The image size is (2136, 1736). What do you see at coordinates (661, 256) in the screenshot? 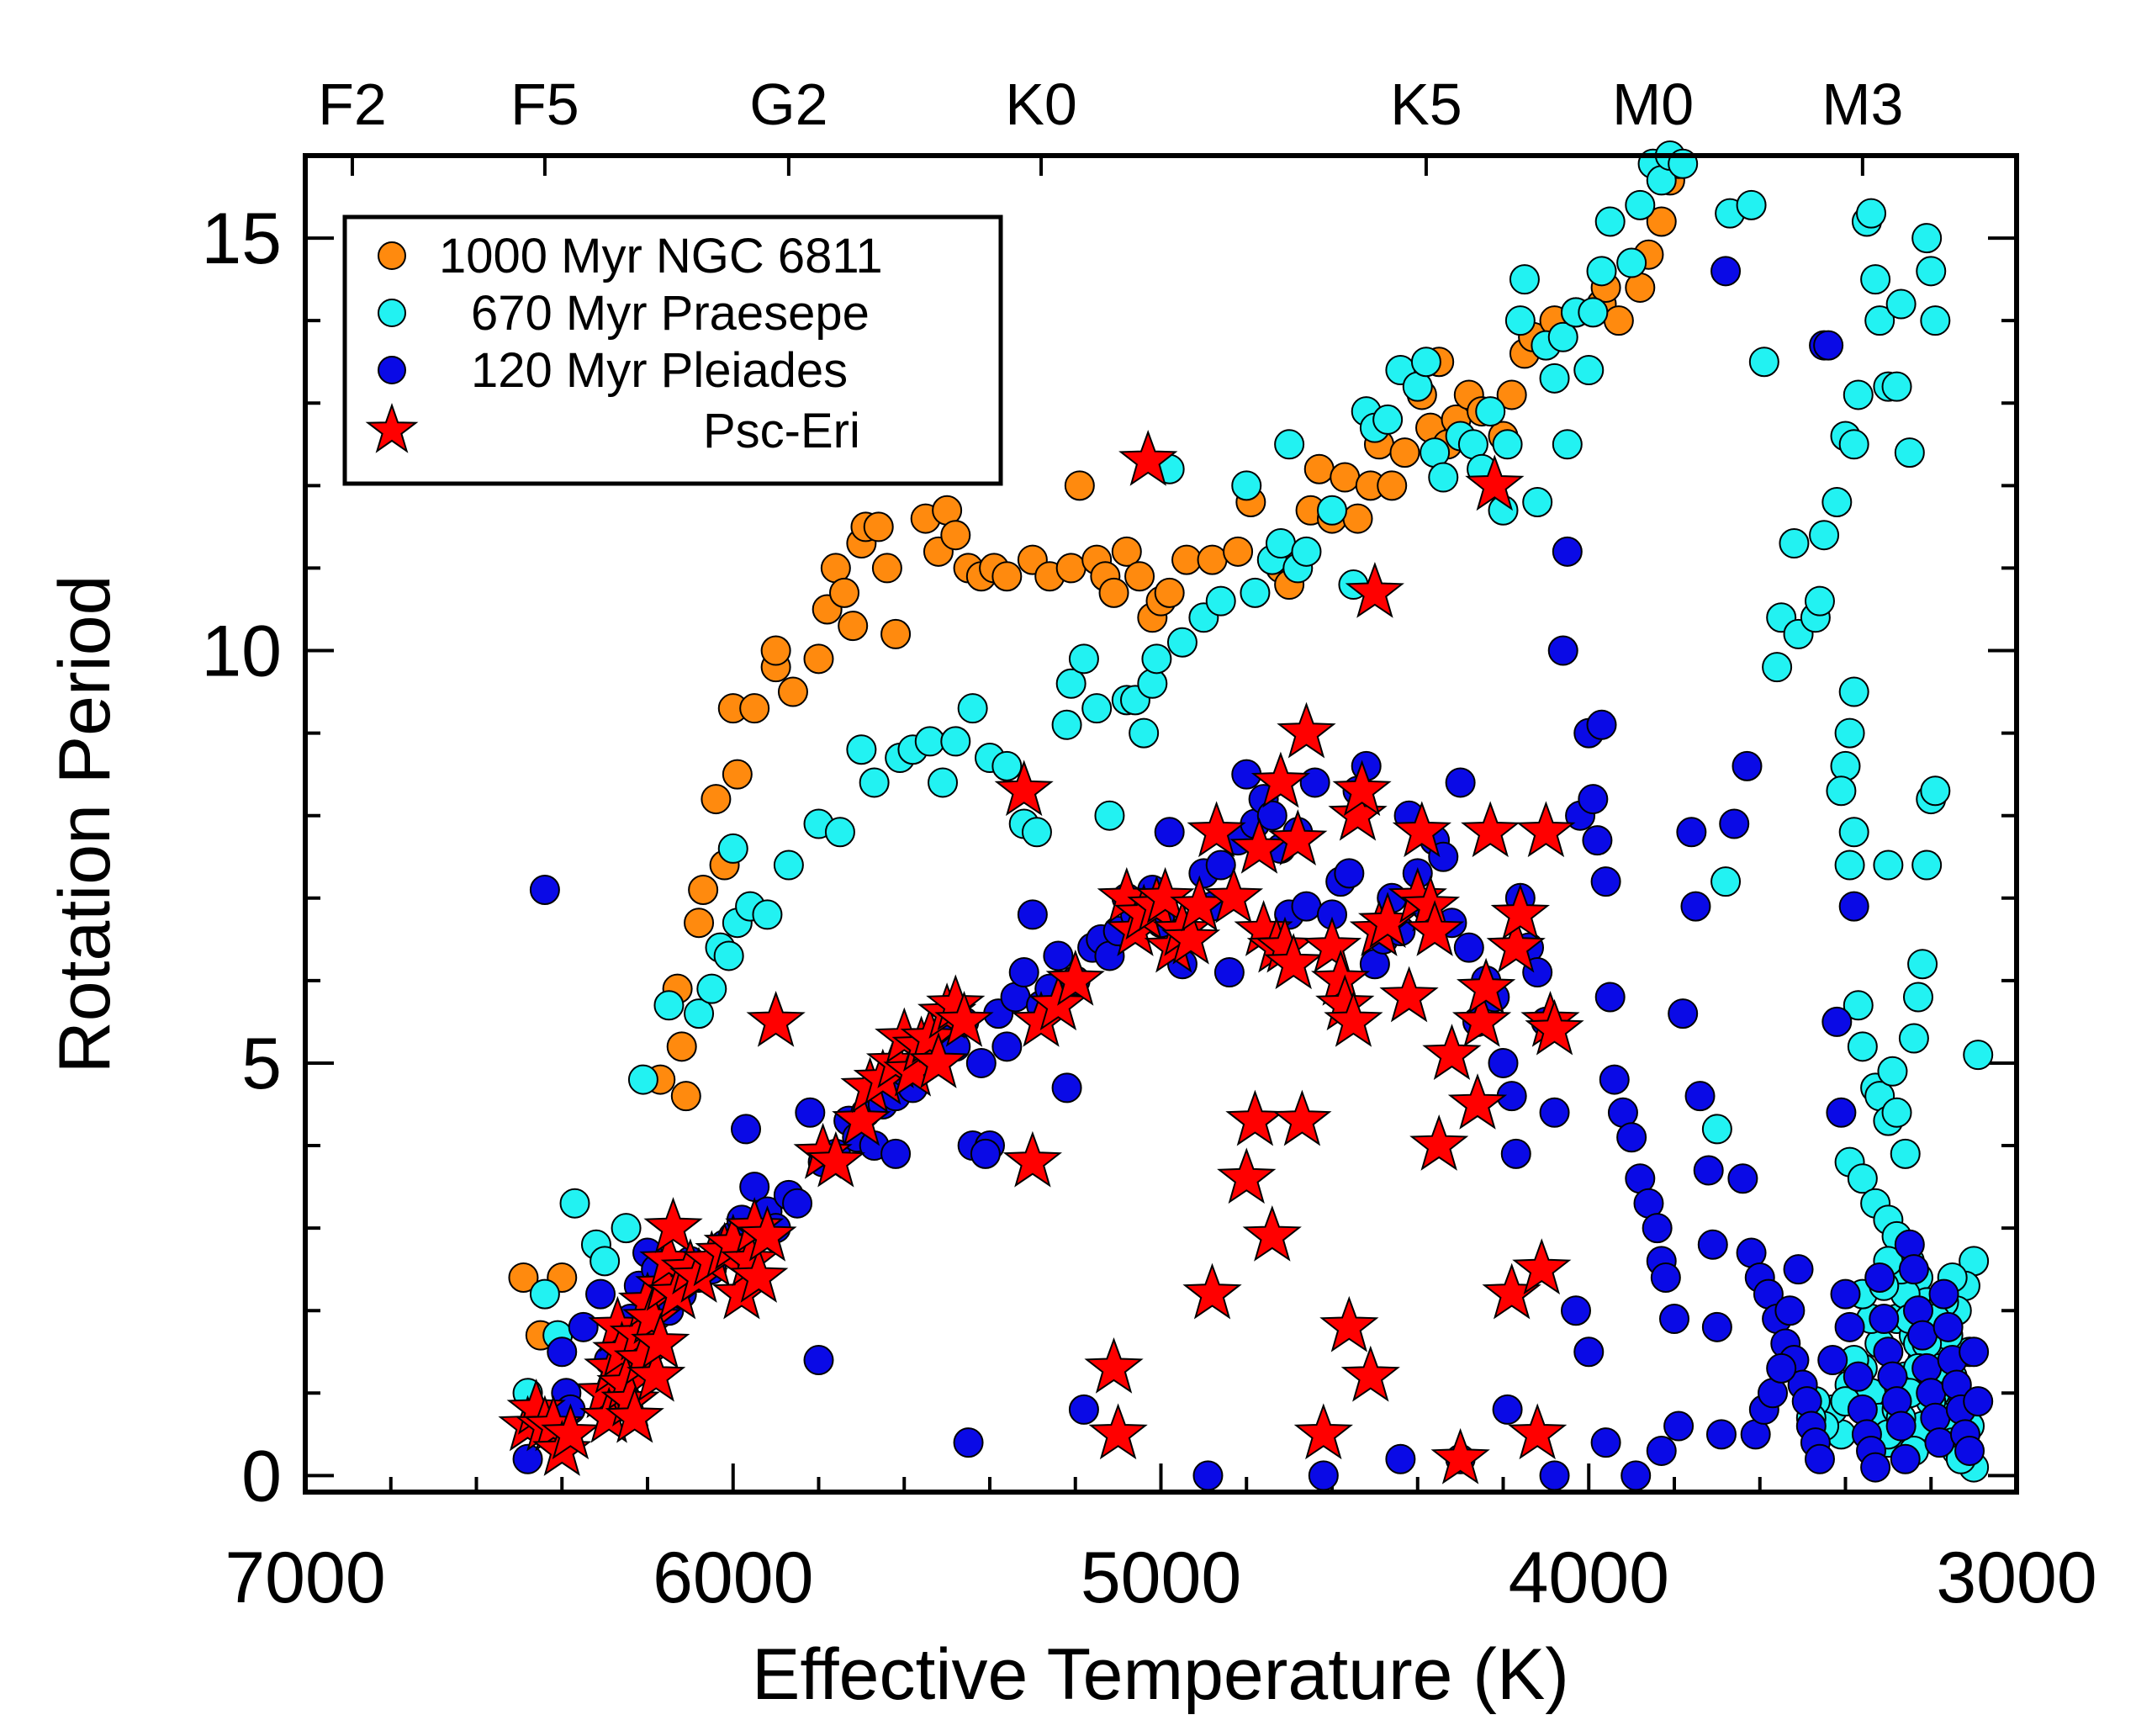
I see `legend-label: 1000 Myr NGC 6811` at bounding box center [661, 256].